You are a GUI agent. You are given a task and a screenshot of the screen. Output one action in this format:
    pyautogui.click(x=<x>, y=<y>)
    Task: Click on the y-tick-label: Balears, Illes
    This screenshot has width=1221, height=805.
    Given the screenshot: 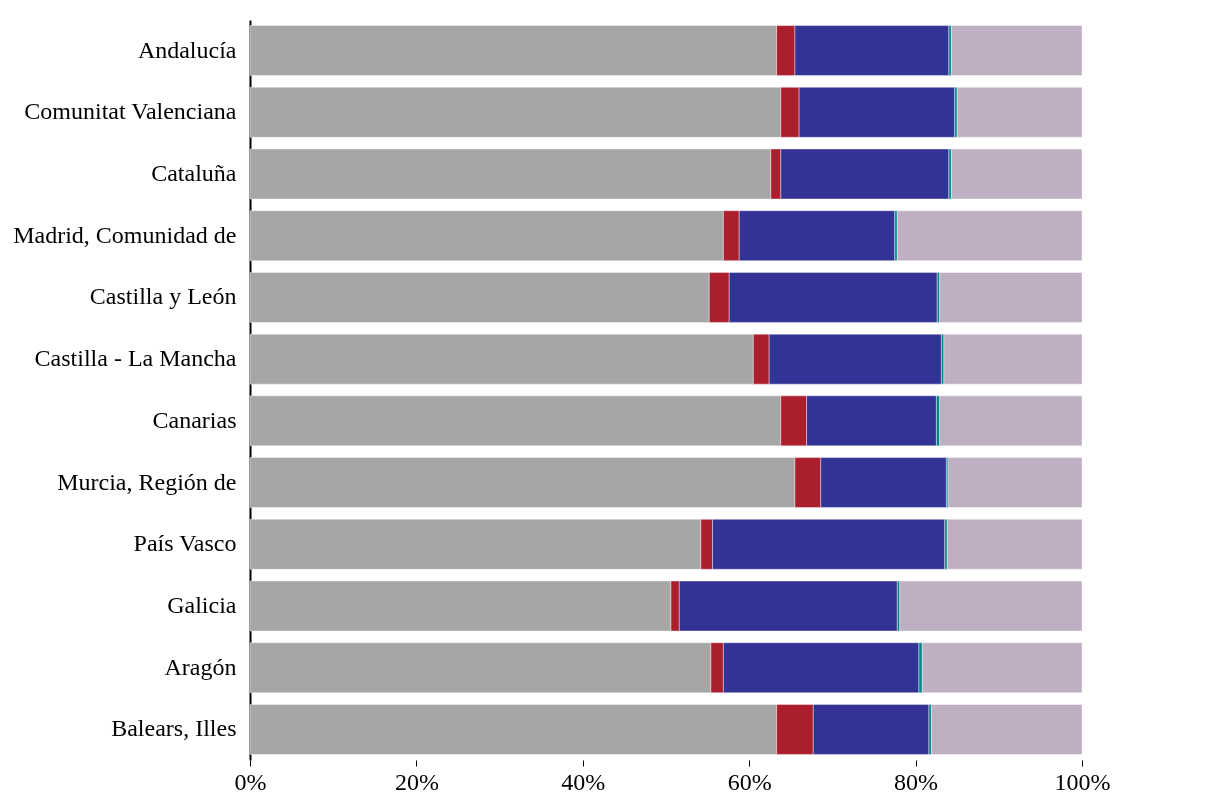 What is the action you would take?
    pyautogui.click(x=174, y=728)
    